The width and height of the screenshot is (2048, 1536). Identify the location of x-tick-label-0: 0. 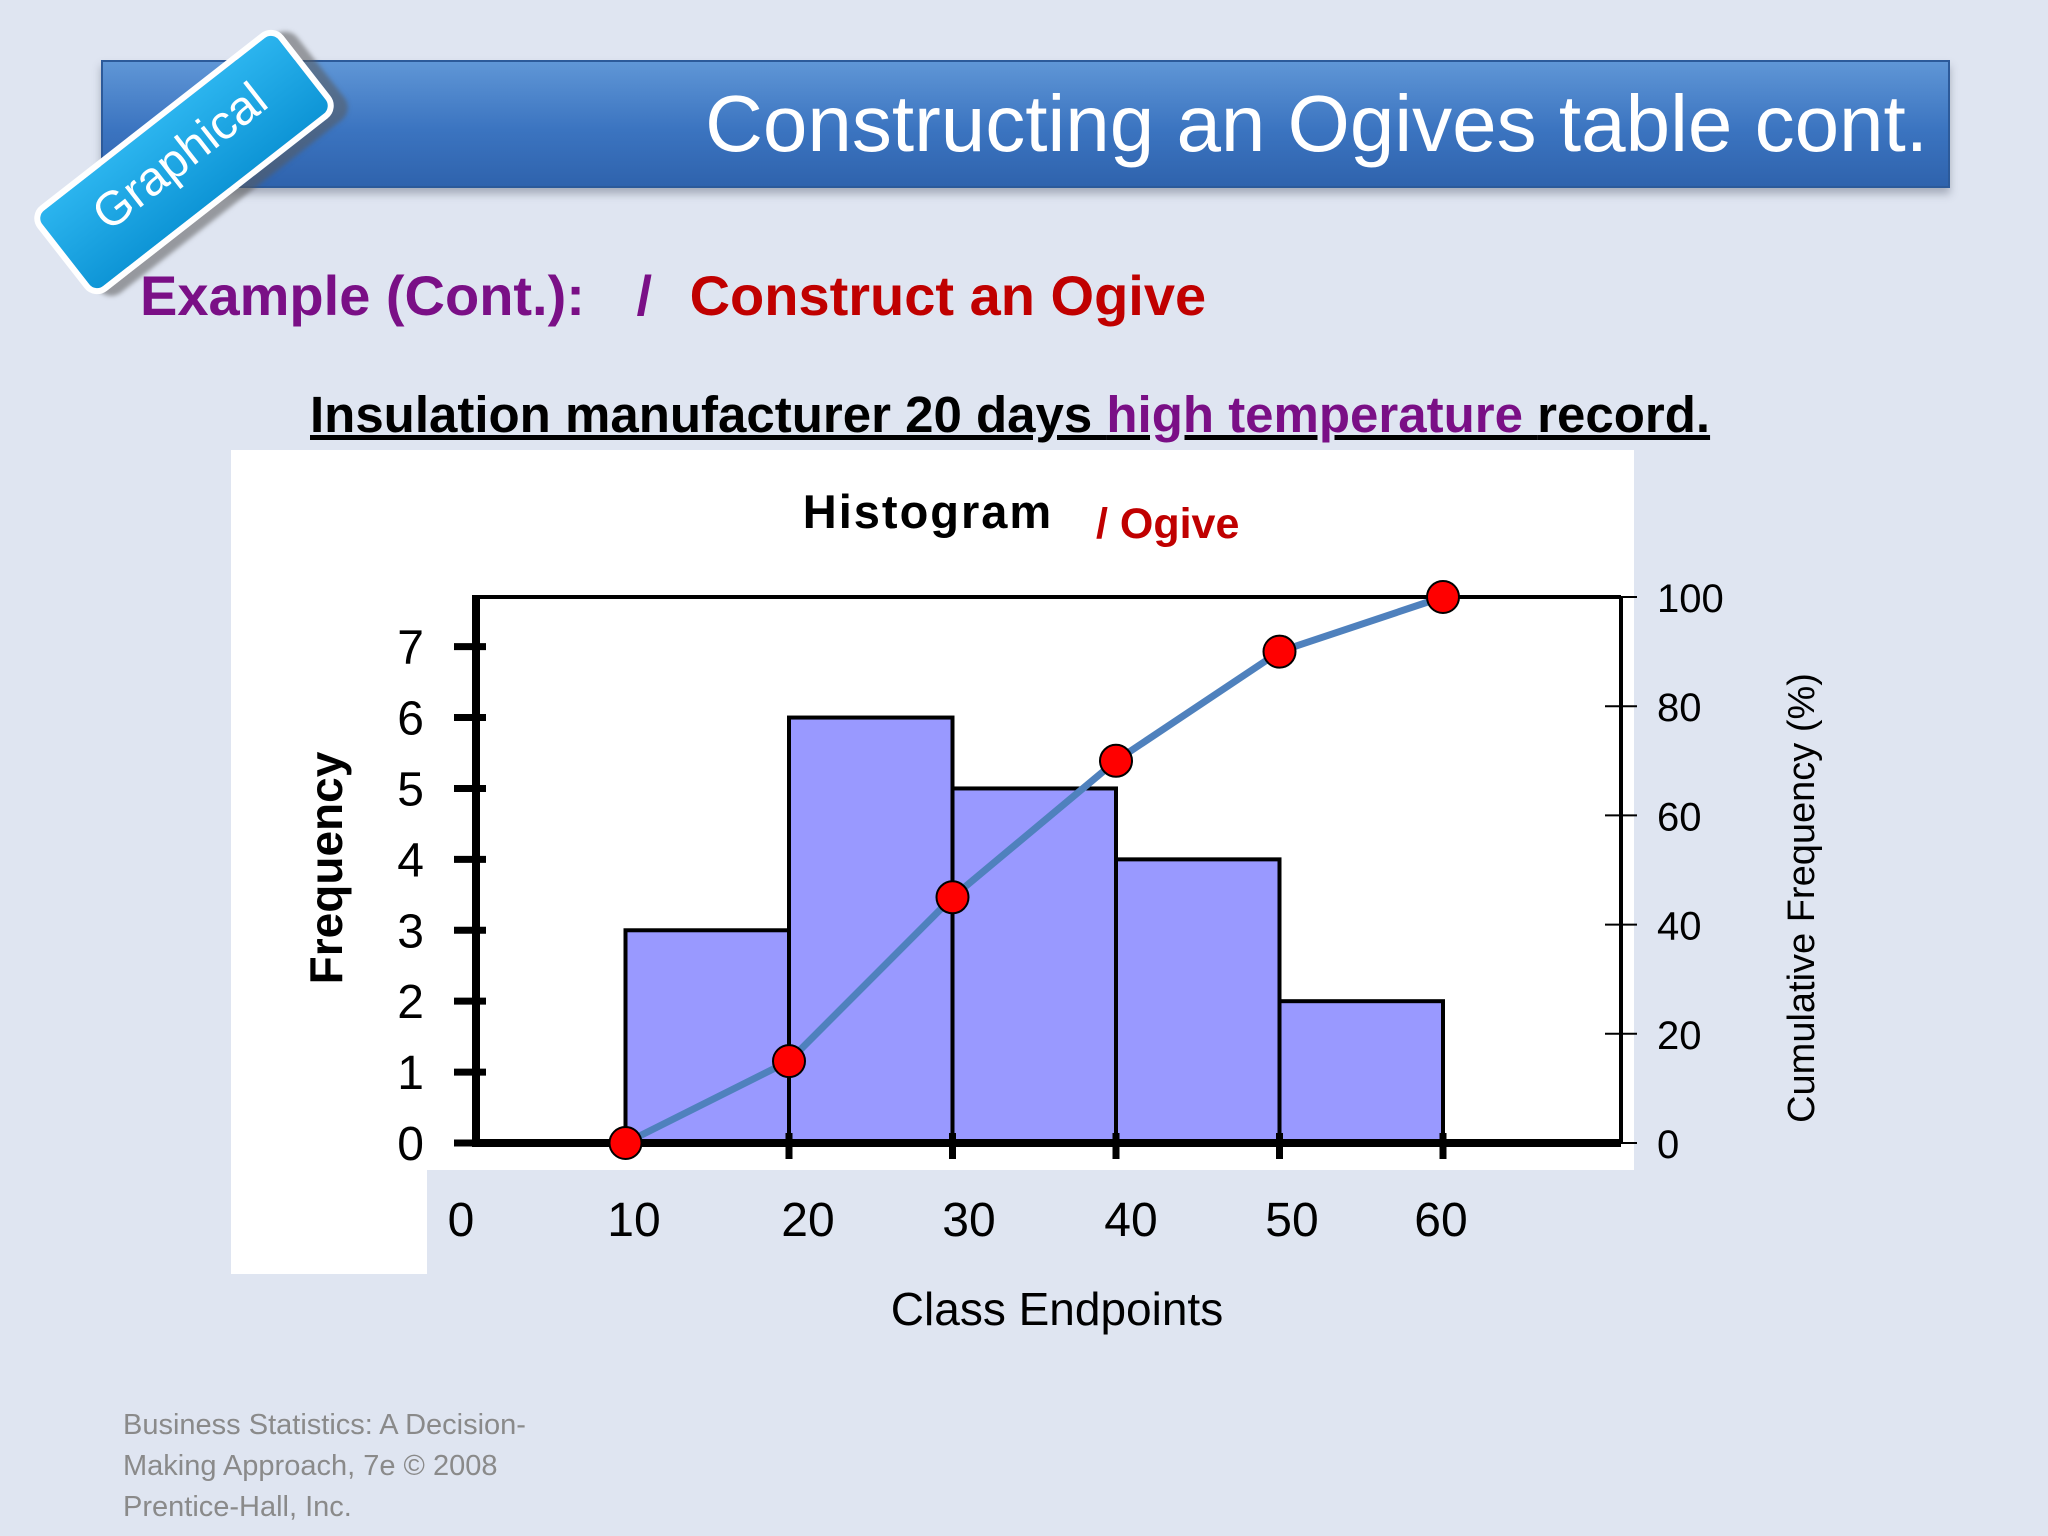
(461, 1220).